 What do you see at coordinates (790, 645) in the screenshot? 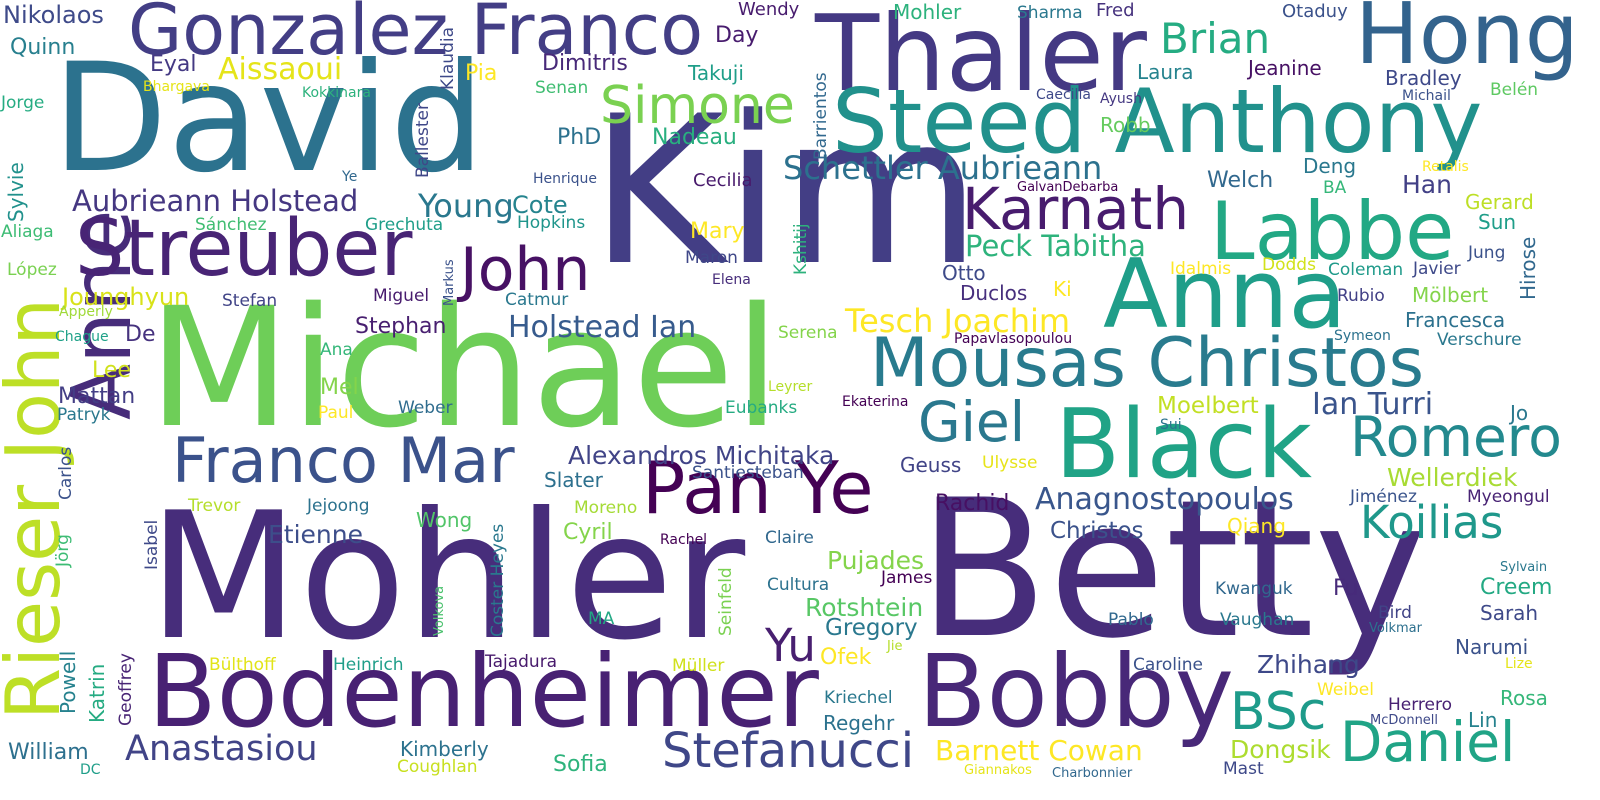
I see `word-yu: Yu` at bounding box center [790, 645].